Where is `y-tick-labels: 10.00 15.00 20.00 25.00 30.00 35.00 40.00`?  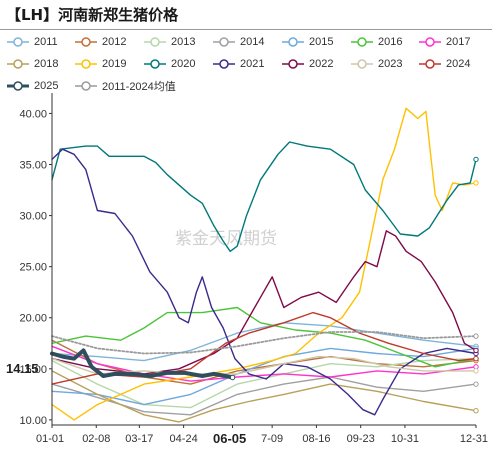 y-tick-labels: 10.00 15.00 20.00 25.00 30.00 35.00 40.00 is located at coordinates (35, 267).